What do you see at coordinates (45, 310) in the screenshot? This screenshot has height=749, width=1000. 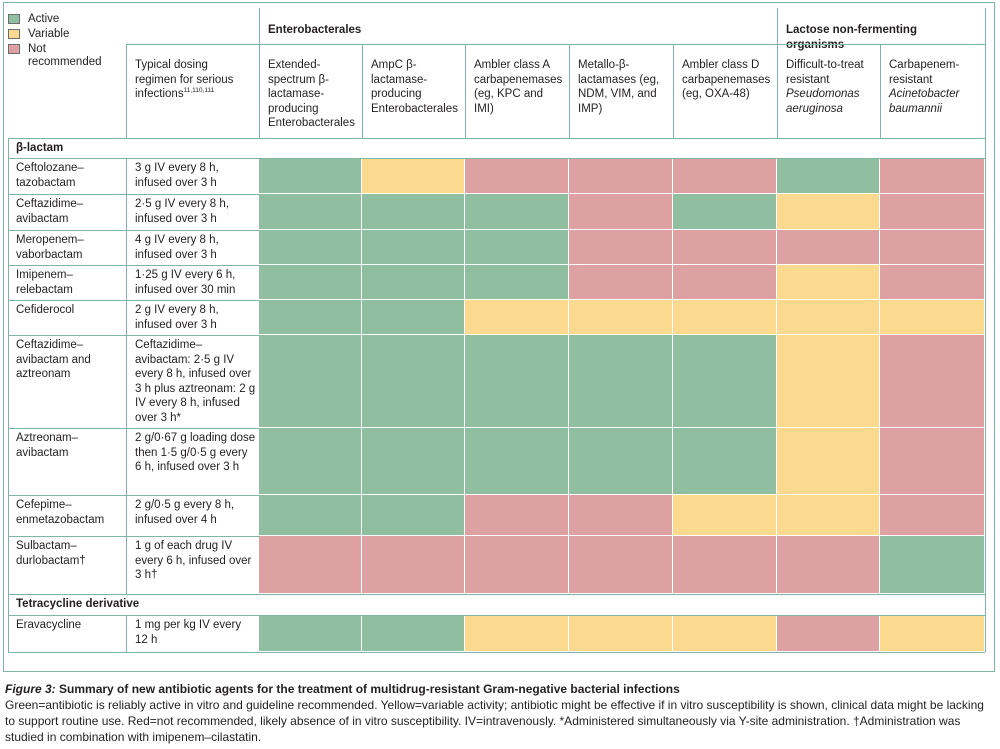 I see `drug-name: Cefiderocol` at bounding box center [45, 310].